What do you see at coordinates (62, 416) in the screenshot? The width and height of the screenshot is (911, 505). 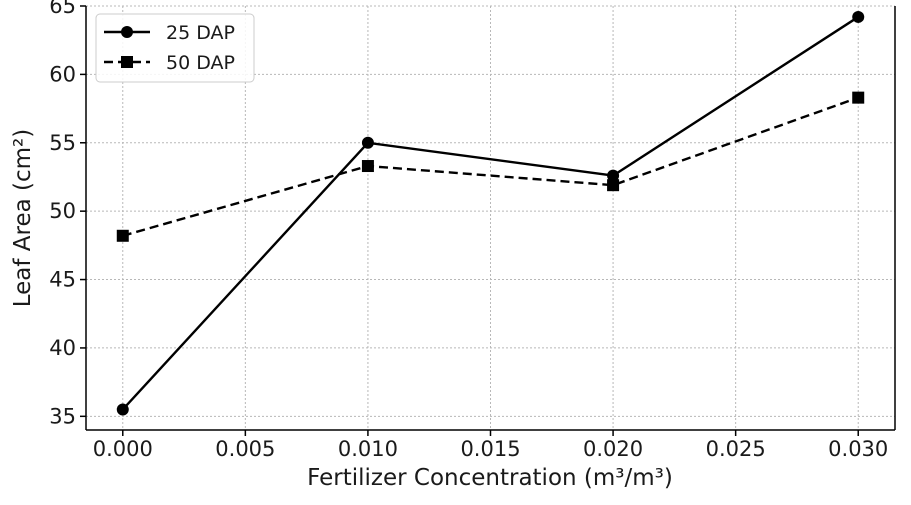 I see `y-tick-label: 35` at bounding box center [62, 416].